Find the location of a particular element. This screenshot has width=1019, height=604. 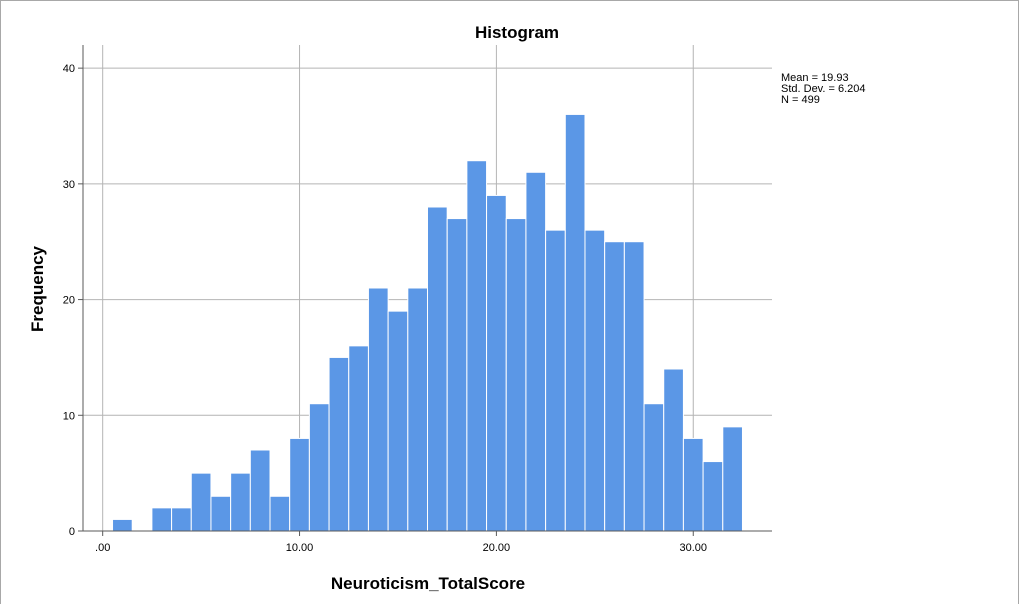

y-tick-label: 20 is located at coordinates (69, 301).